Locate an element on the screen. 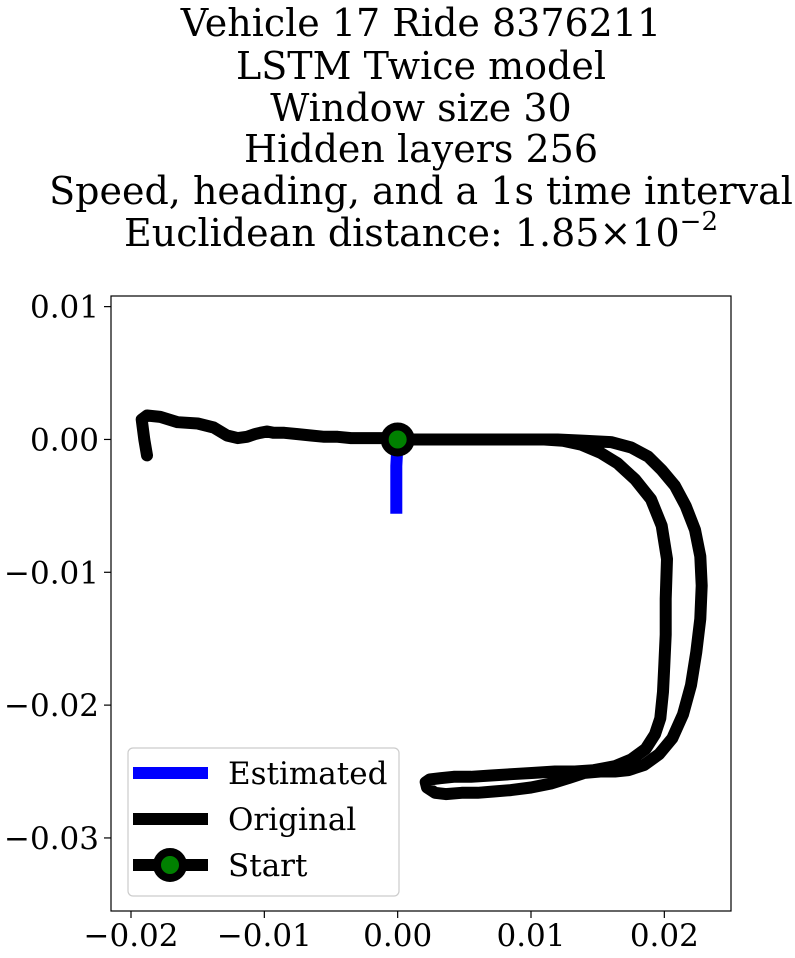 The width and height of the screenshot is (795, 958). title-line-3: Window size 30 is located at coordinates (420, 108).